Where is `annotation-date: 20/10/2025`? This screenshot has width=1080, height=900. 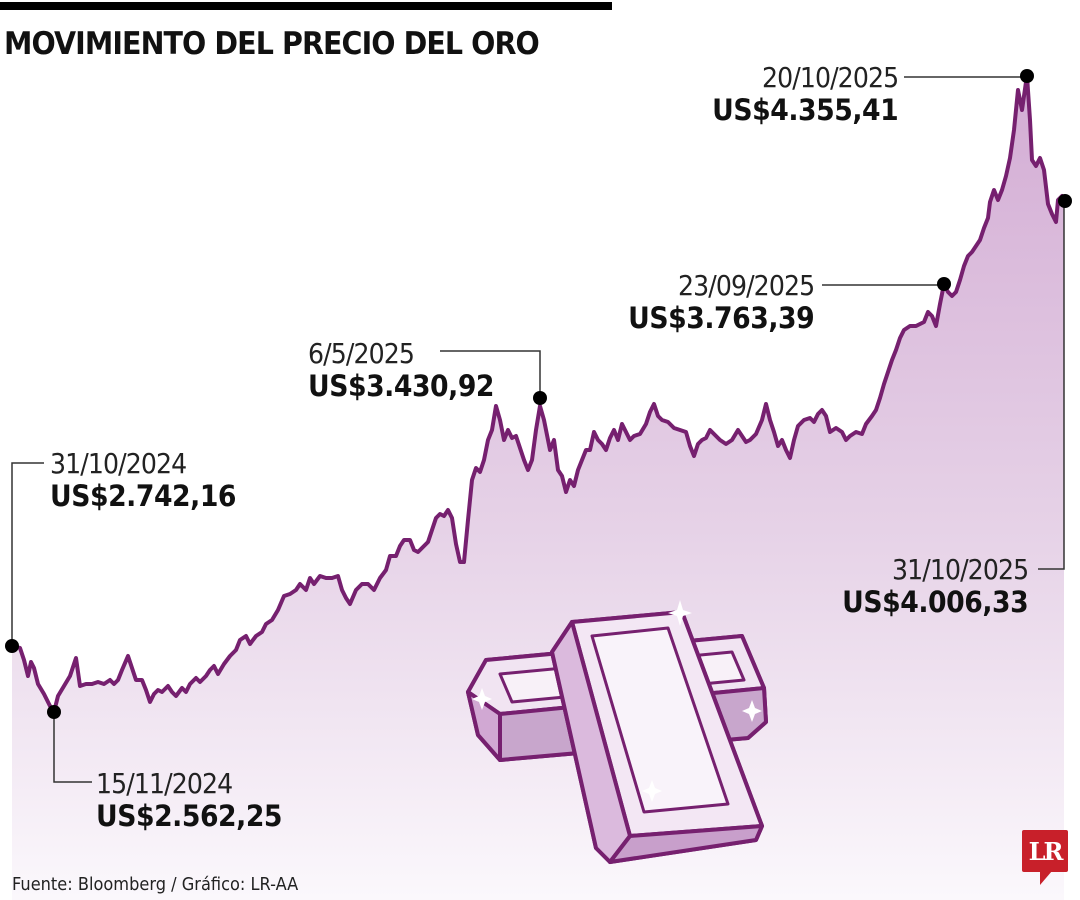
annotation-date: 20/10/2025 is located at coordinates (830, 77).